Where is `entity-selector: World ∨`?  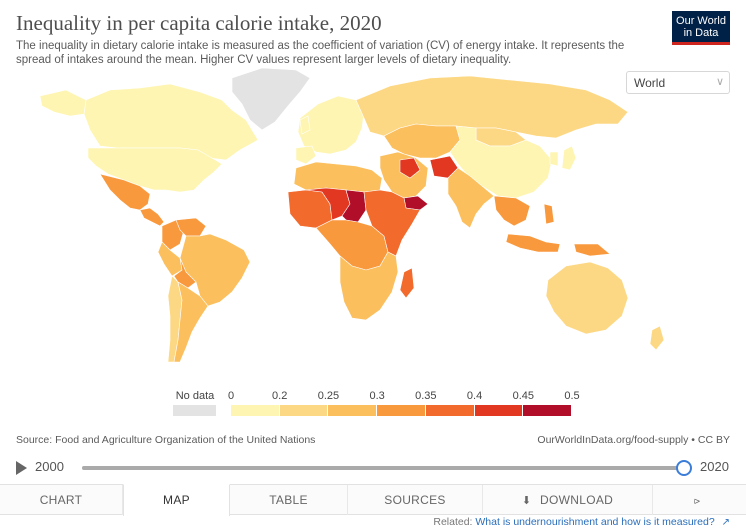
entity-selector: World ∨ is located at coordinates (678, 82).